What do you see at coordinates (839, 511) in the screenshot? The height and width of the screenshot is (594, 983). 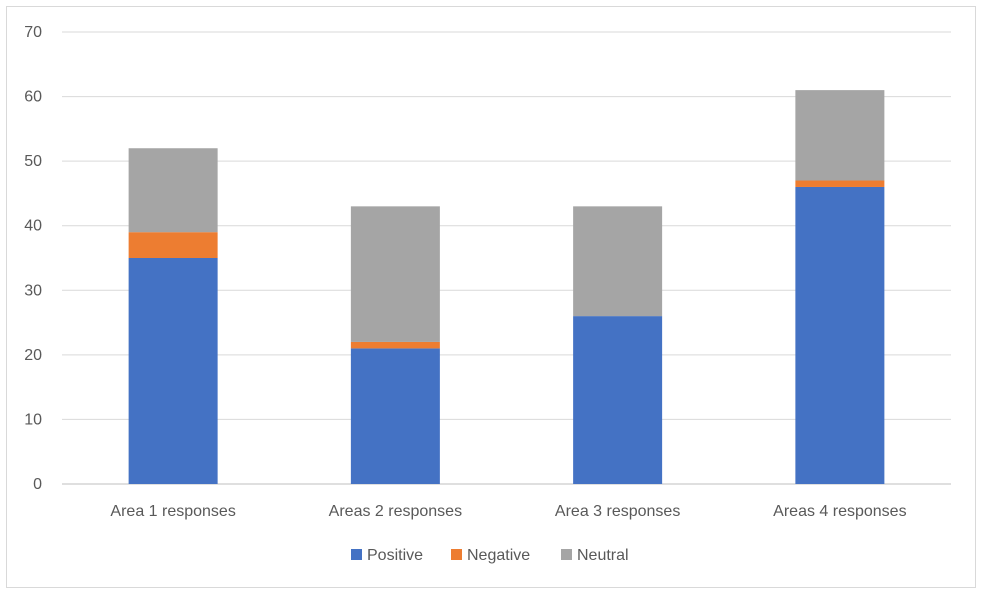 I see `x-tick-label: Areas 4 responses` at bounding box center [839, 511].